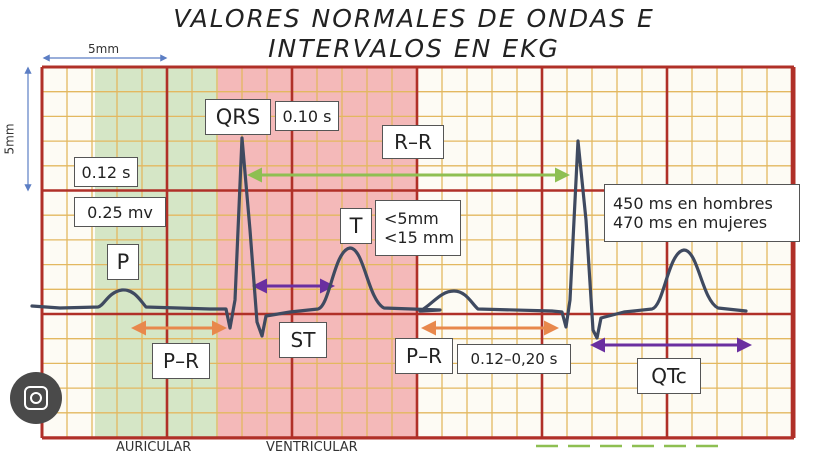 The height and width of the screenshot is (457, 828). What do you see at coordinates (424, 356) in the screenshot?
I see `pr-label-2: P–R` at bounding box center [424, 356].